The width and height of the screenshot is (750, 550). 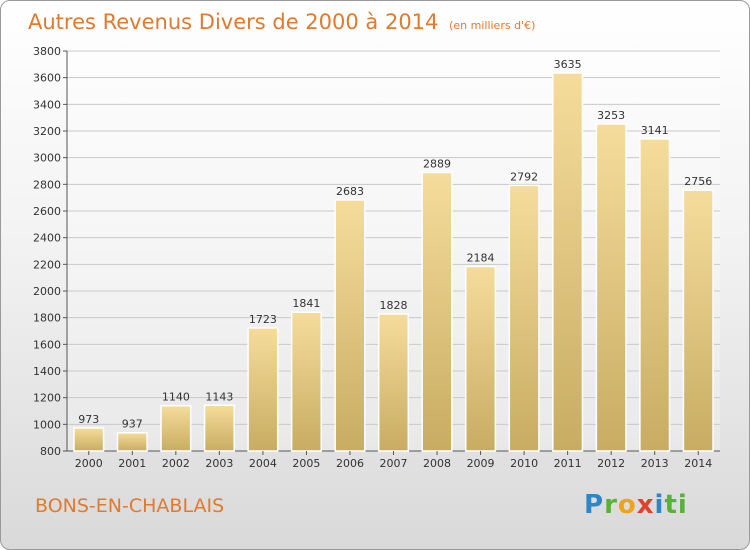 What do you see at coordinates (698, 463) in the screenshot?
I see `x-tick-label: 2014` at bounding box center [698, 463].